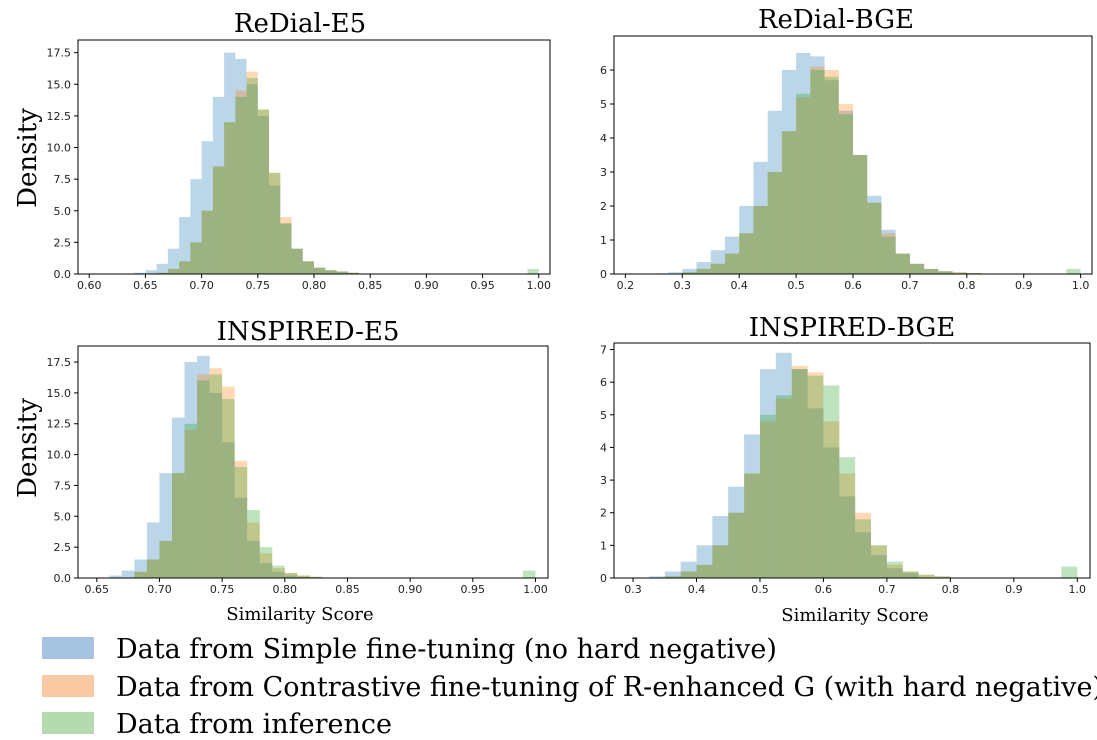 Image resolution: width=1097 pixels, height=740 pixels. I want to click on y-tick-label: 5, so click(603, 415).